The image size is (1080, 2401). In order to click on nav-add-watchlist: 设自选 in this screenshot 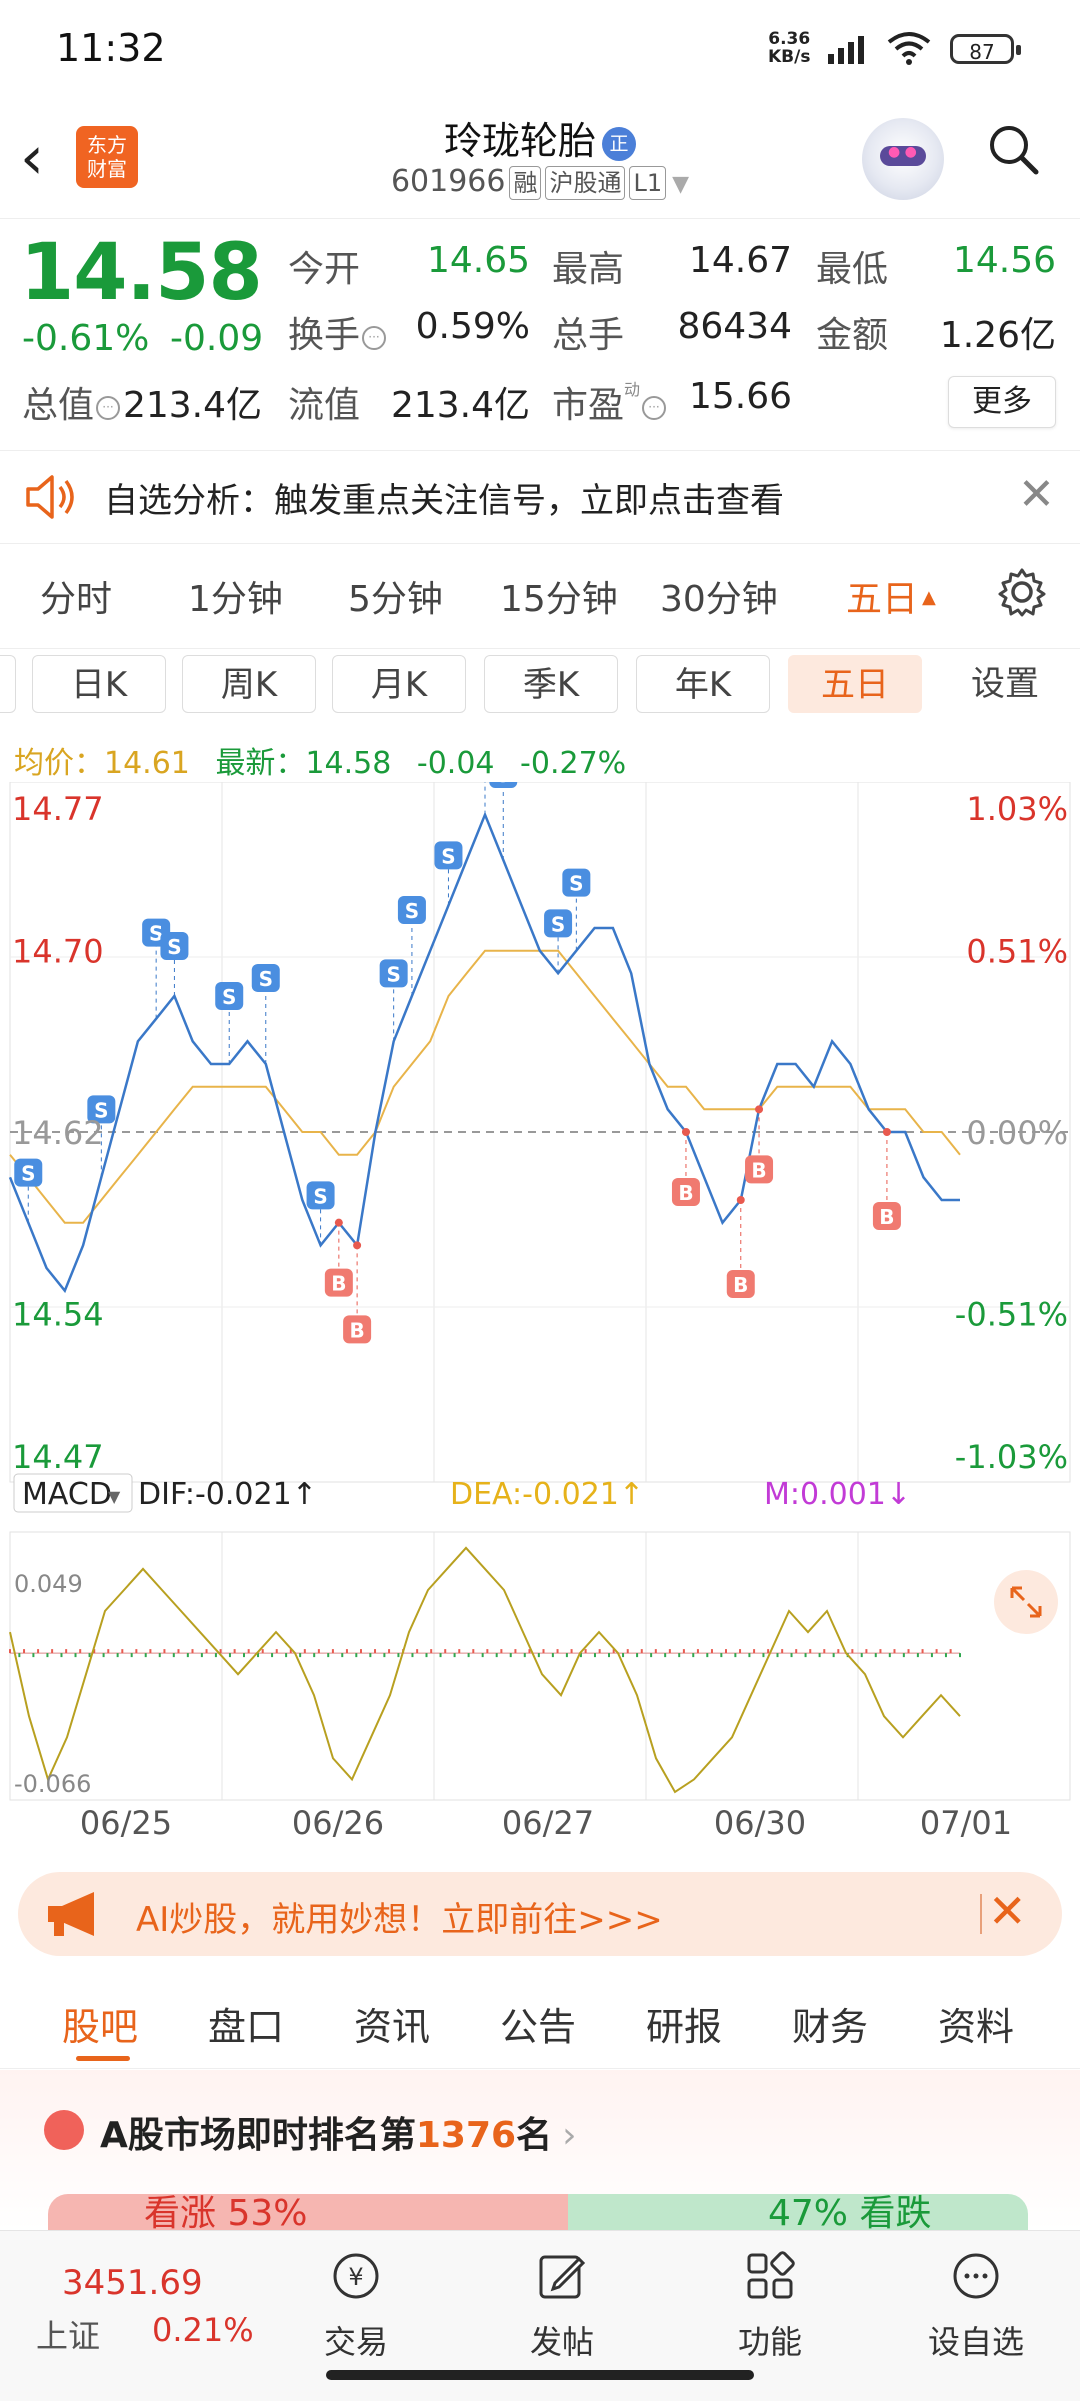, I will do `click(976, 2306)`.